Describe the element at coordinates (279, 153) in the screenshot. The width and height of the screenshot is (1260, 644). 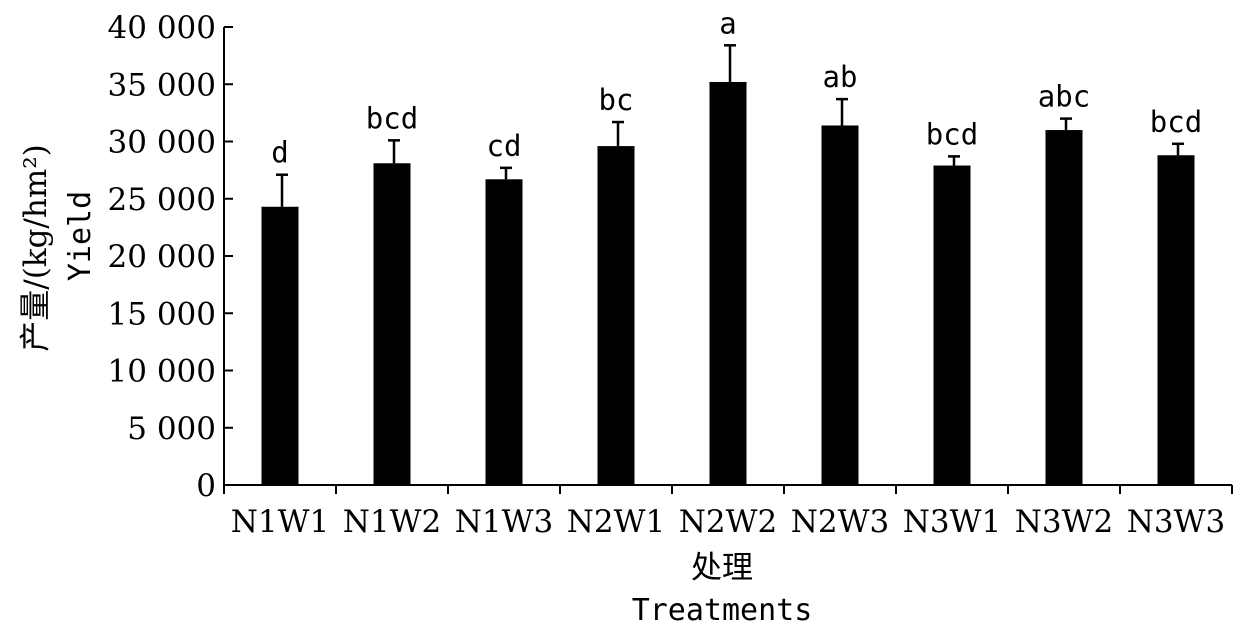
I see `significance-label: d` at that location.